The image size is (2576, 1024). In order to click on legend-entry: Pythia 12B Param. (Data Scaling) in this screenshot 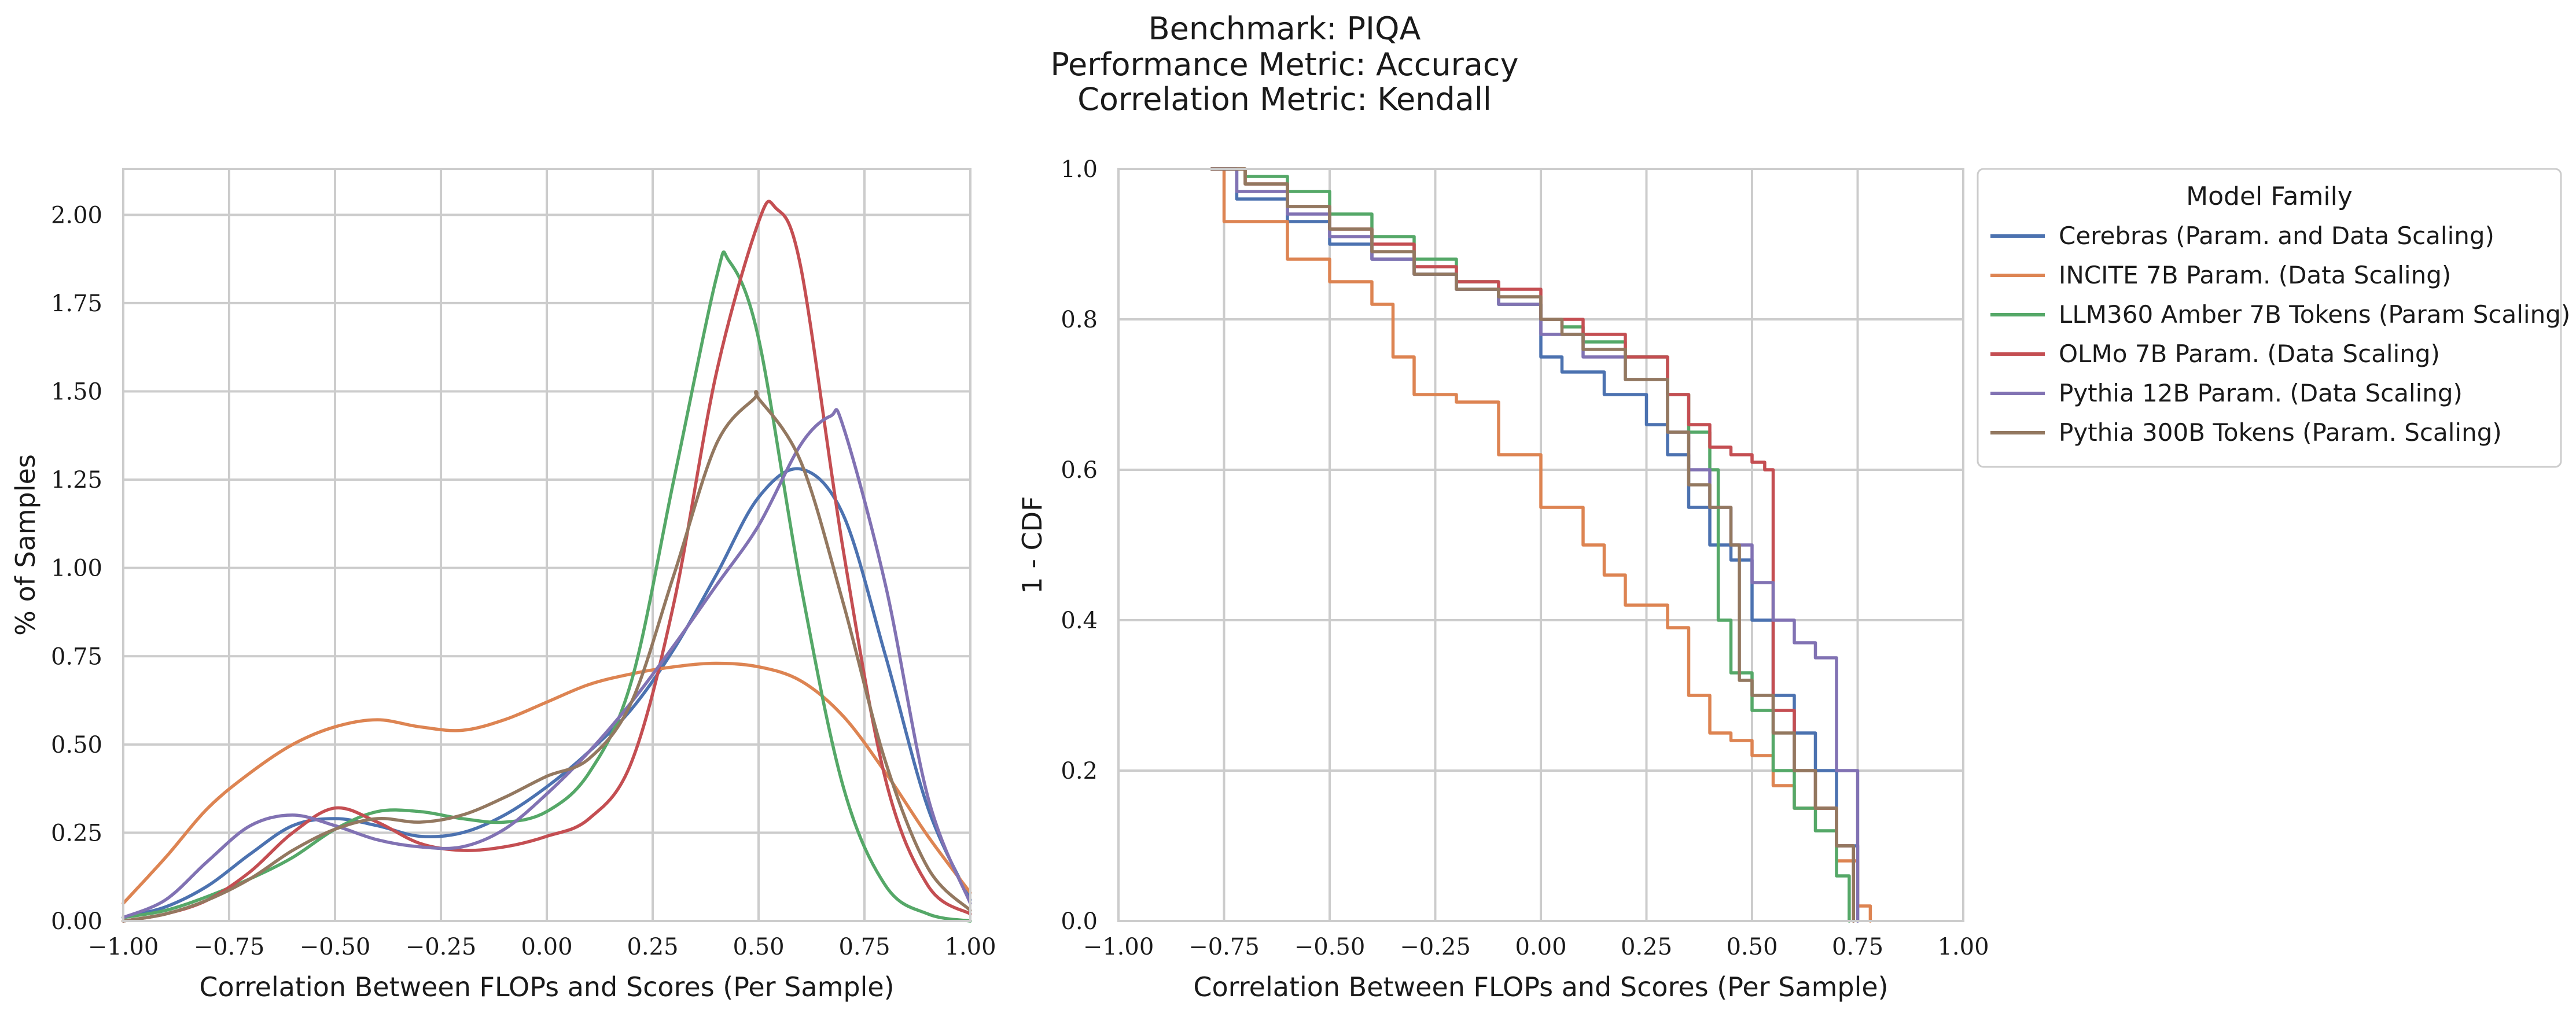, I will do `click(2226, 393)`.